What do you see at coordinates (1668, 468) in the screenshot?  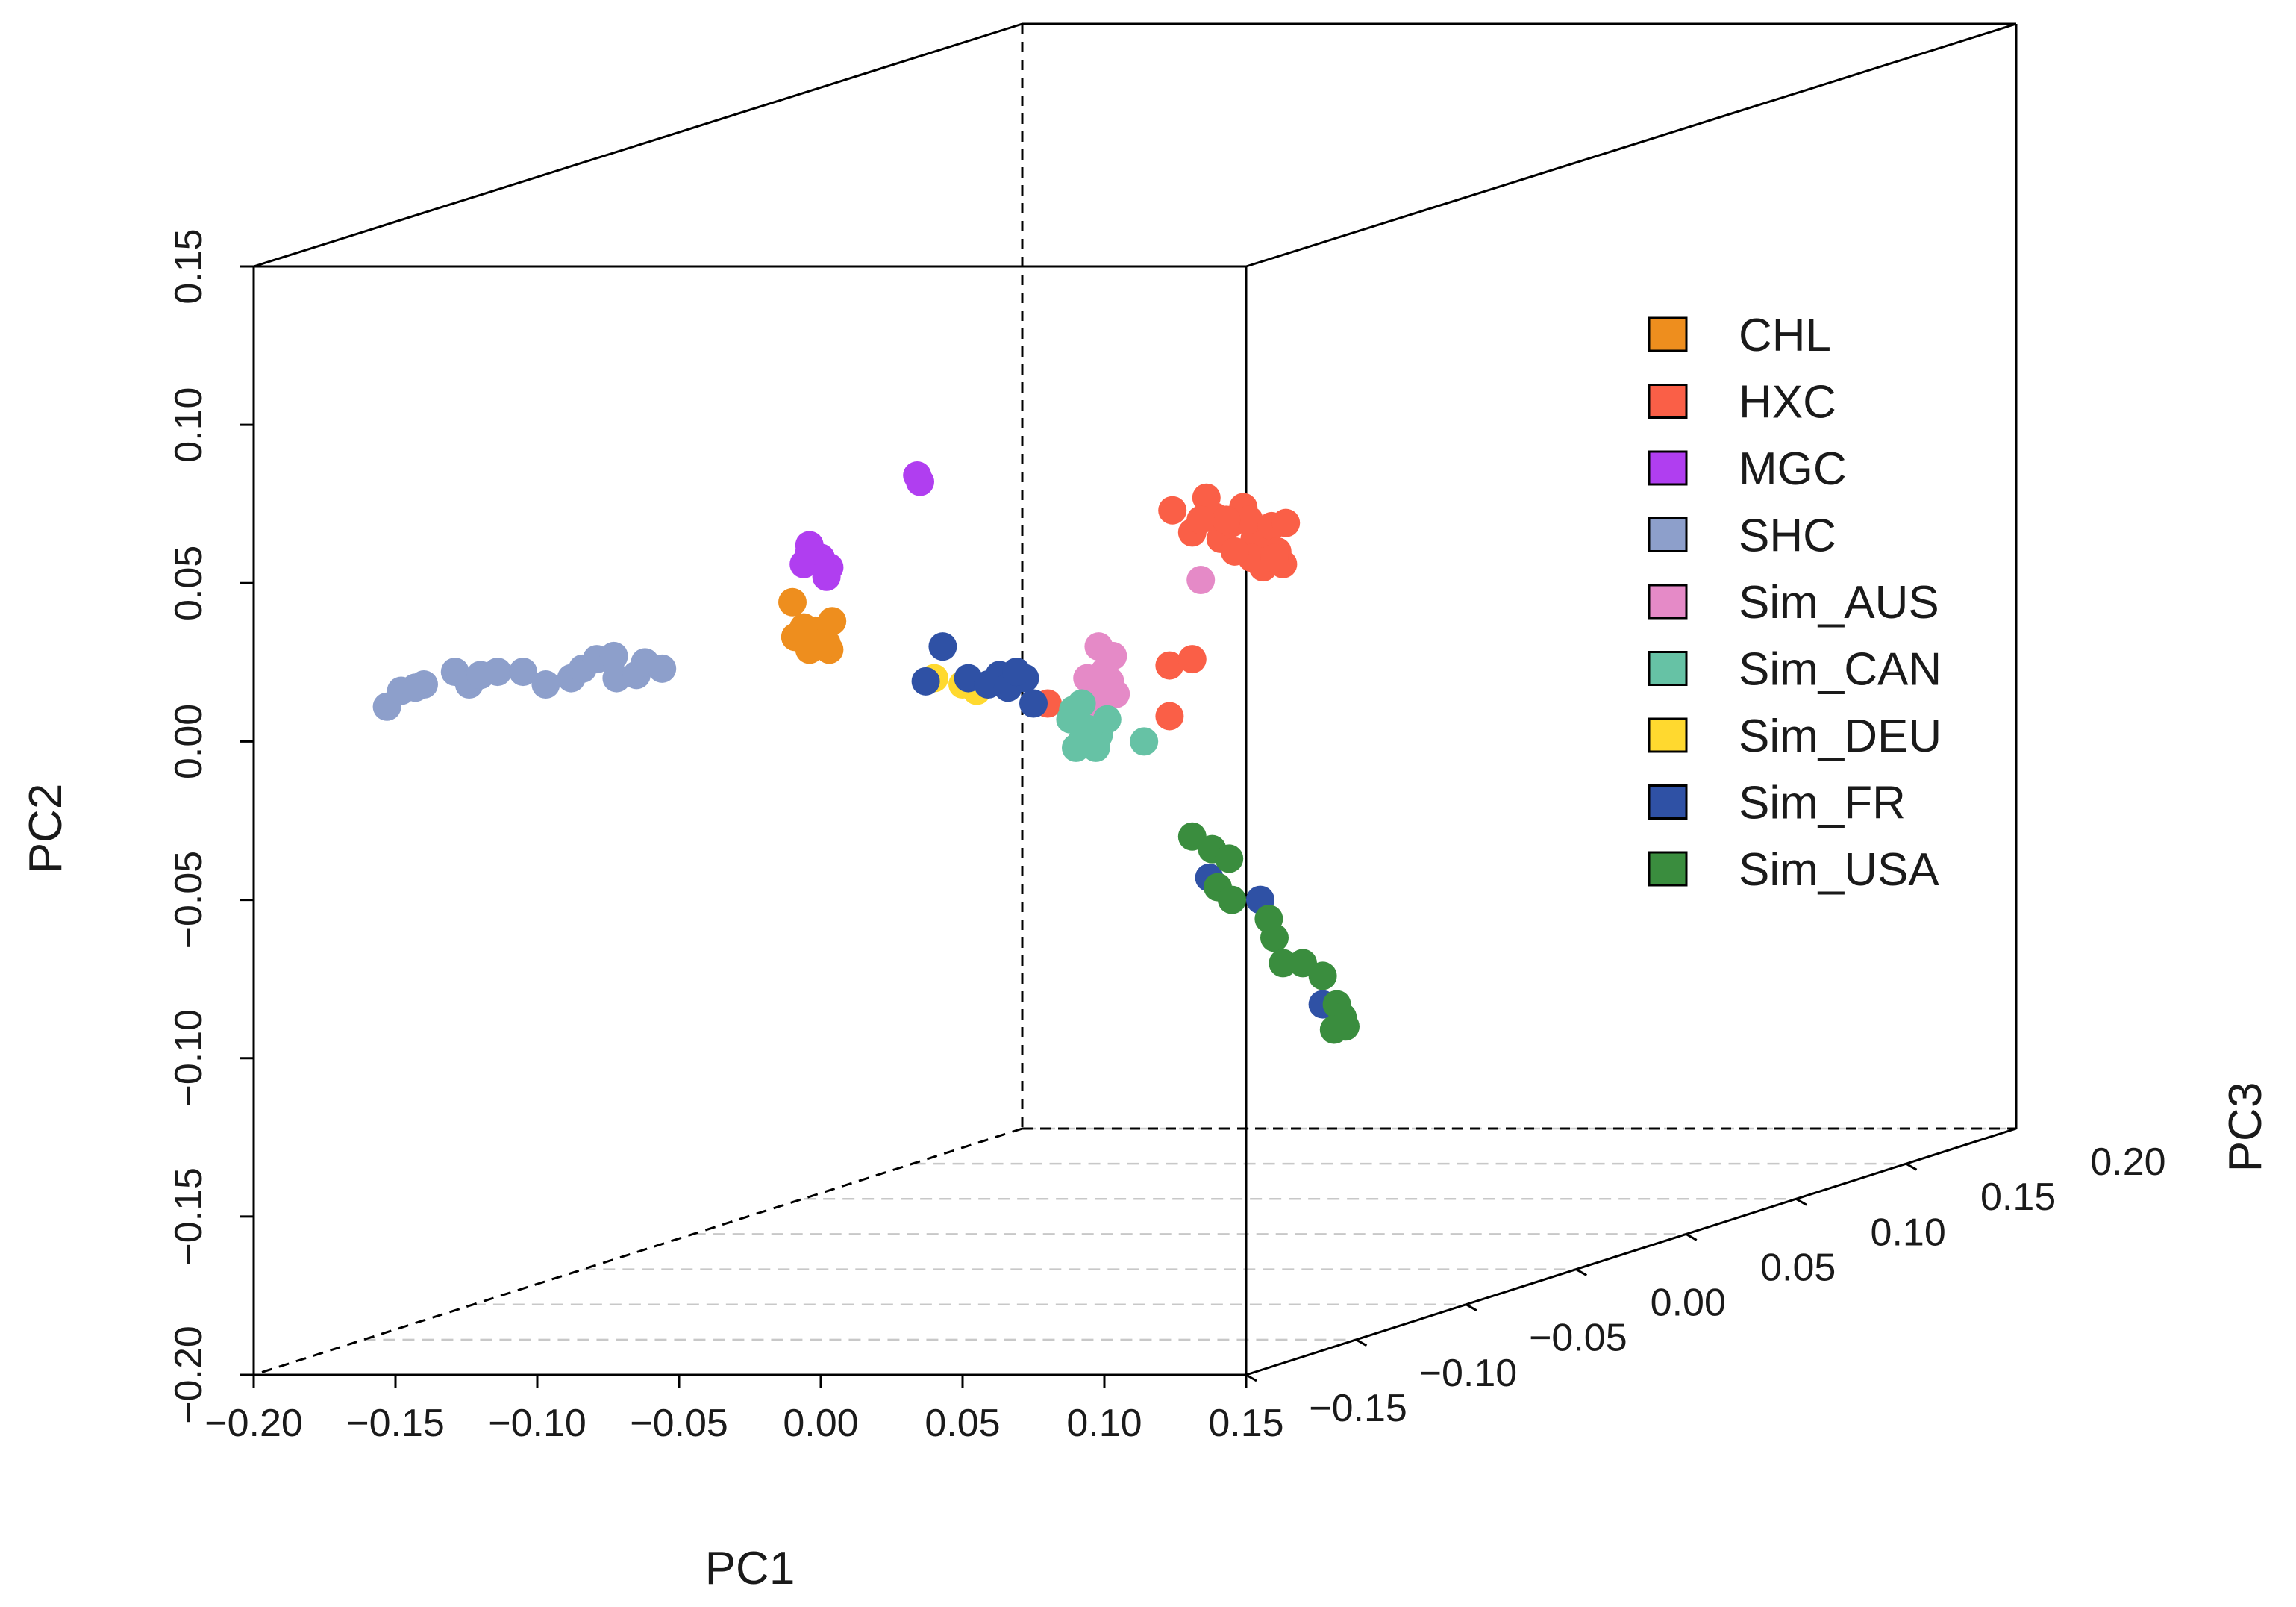 I see `legend-swatch-mgc` at bounding box center [1668, 468].